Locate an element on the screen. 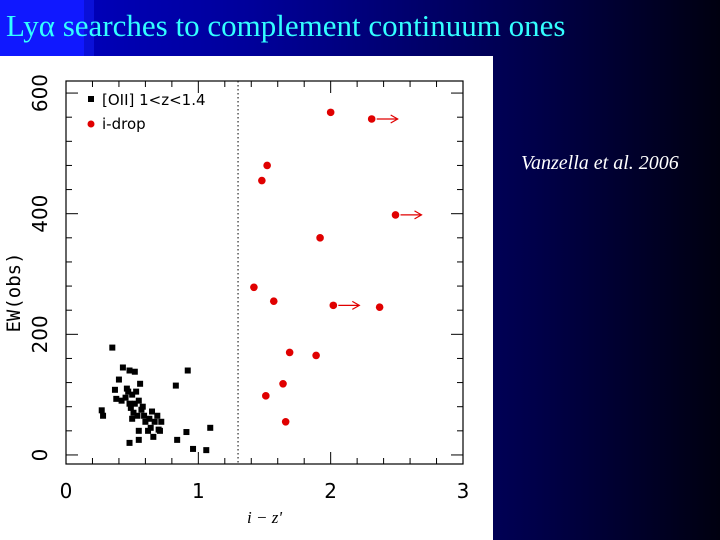 The width and height of the screenshot is (720, 540). y-tick-label: 0 is located at coordinates (40, 455).